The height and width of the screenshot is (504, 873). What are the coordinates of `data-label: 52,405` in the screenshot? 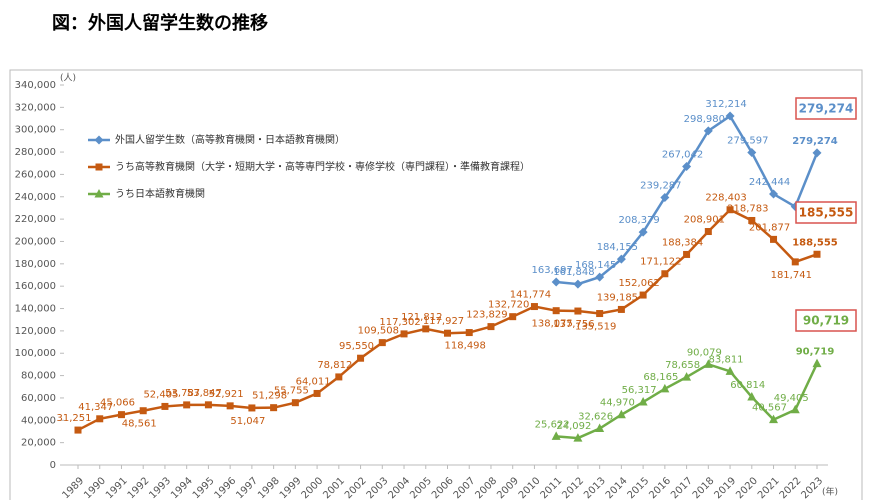 It's located at (160, 394).